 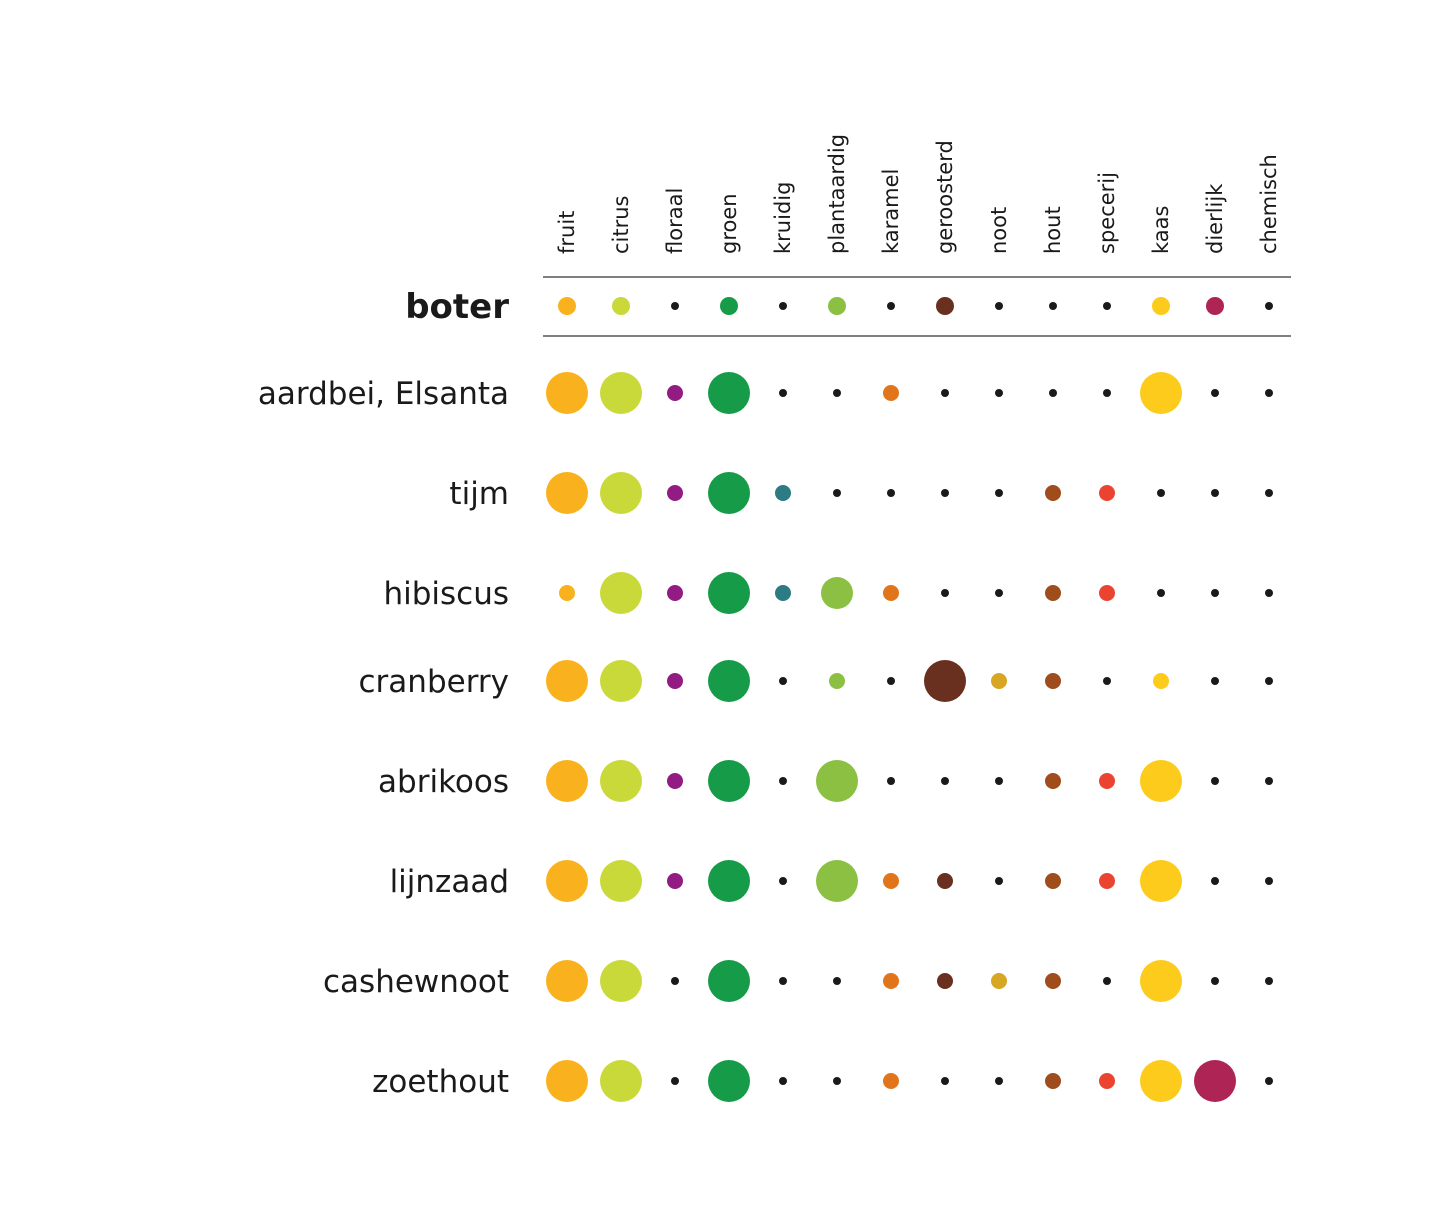 I want to click on dot-row-2-groen, so click(x=729, y=593).